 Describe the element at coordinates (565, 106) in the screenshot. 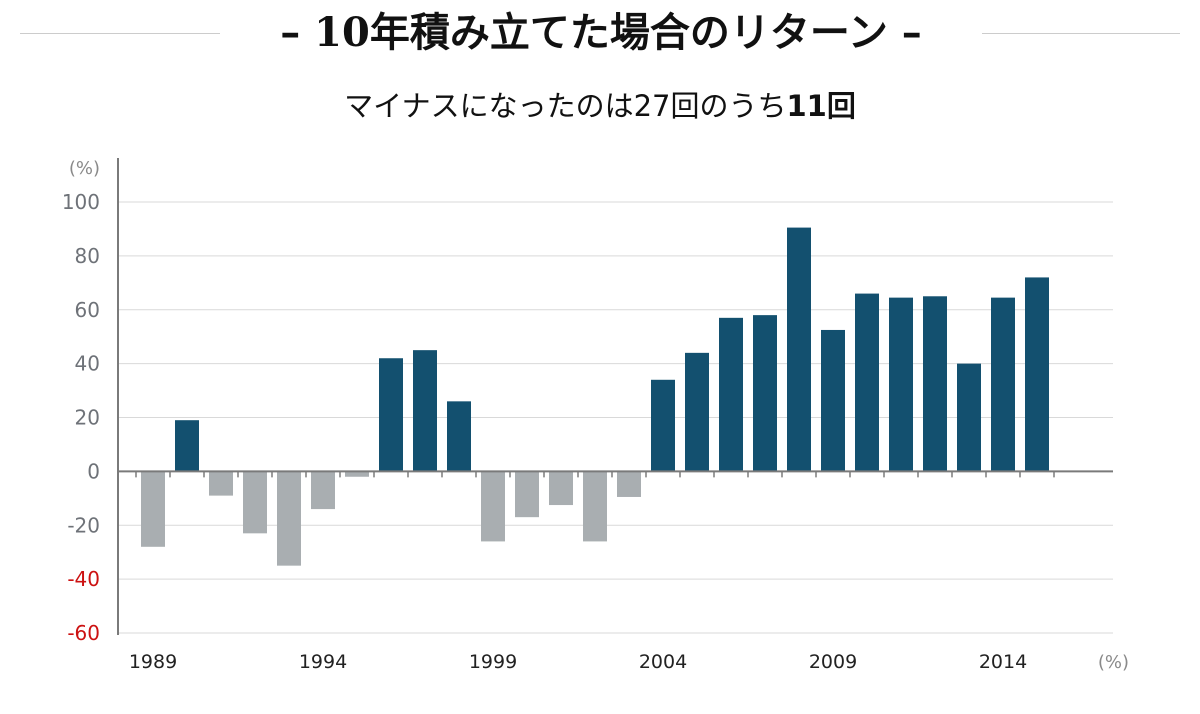

I see `subtitle-prefix: マイナスになったのは27回のうち` at that location.